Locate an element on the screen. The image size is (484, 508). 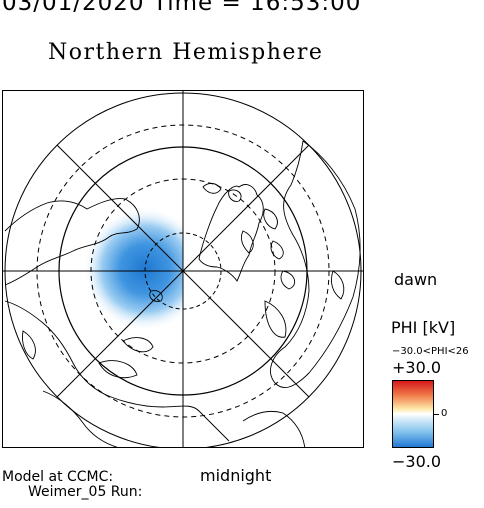
hemisphere-title: Northern Hemisphere is located at coordinates (186, 52).